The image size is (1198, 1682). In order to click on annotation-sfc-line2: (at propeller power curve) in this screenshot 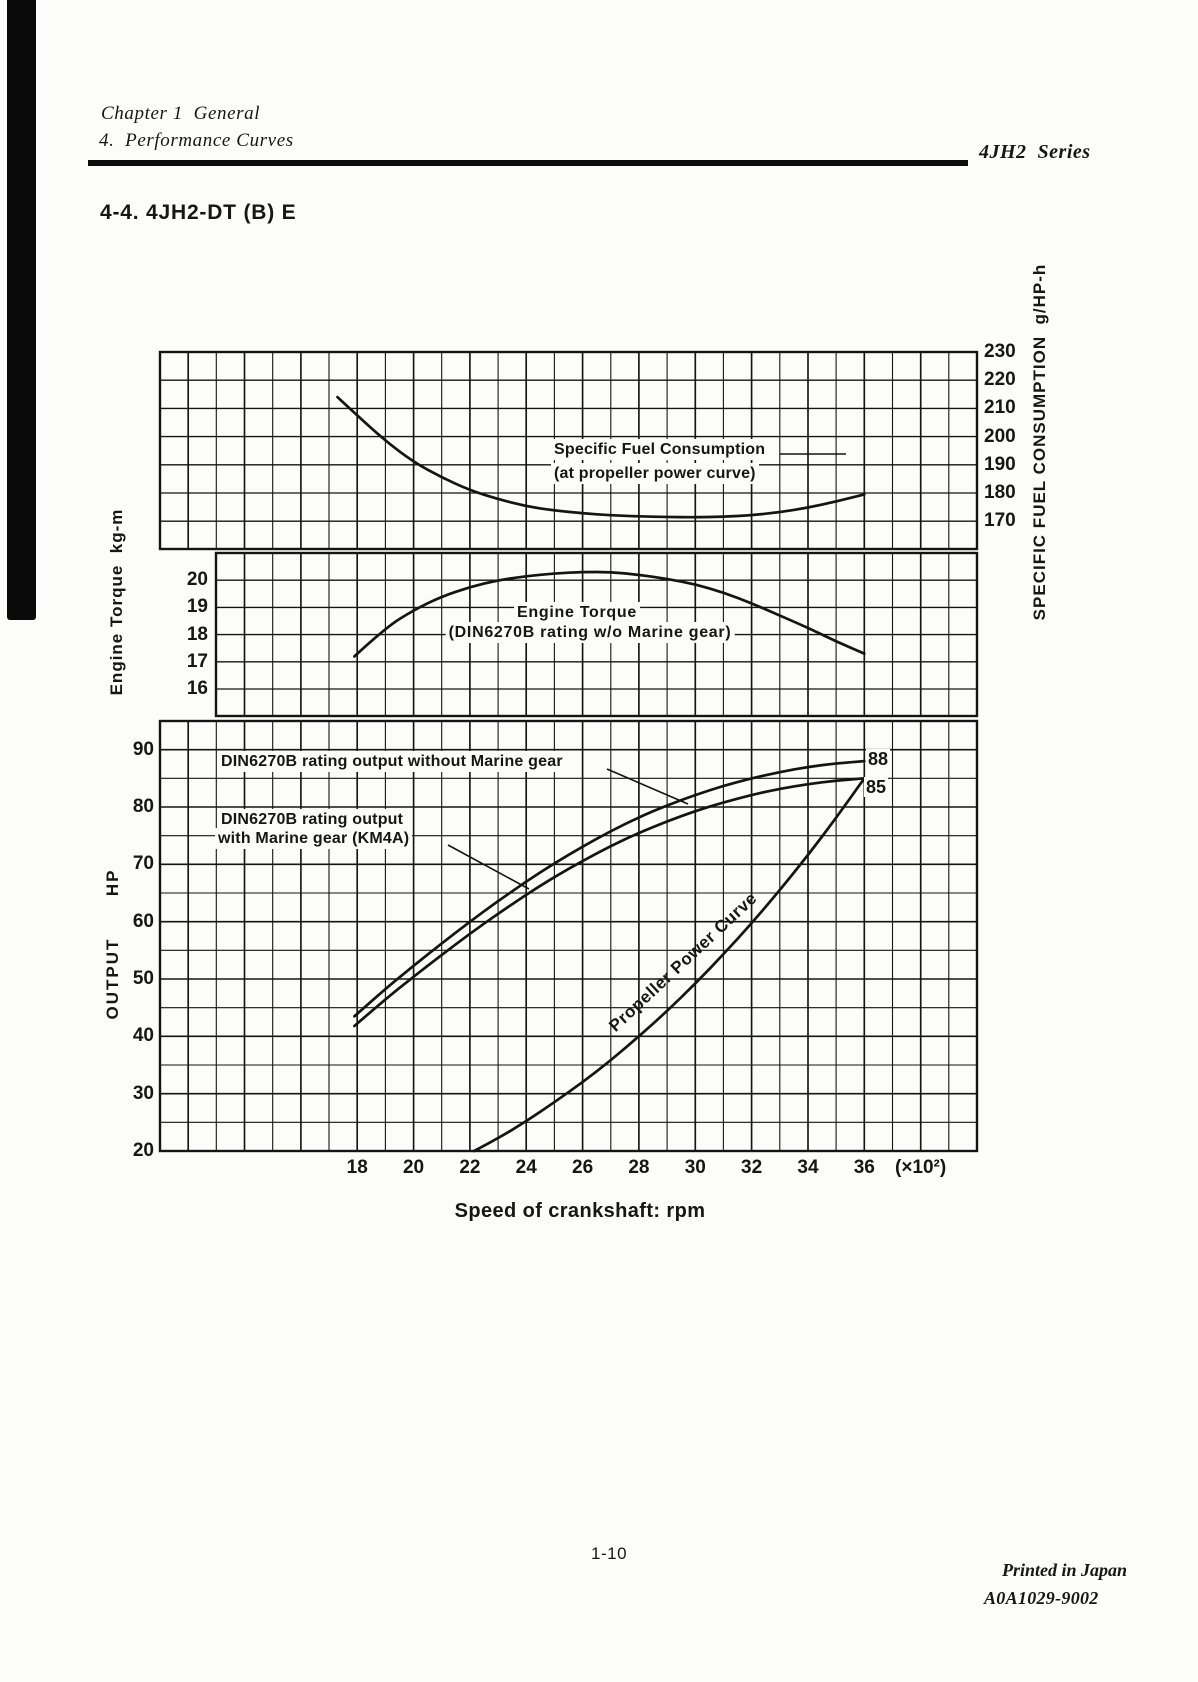, I will do `click(655, 473)`.